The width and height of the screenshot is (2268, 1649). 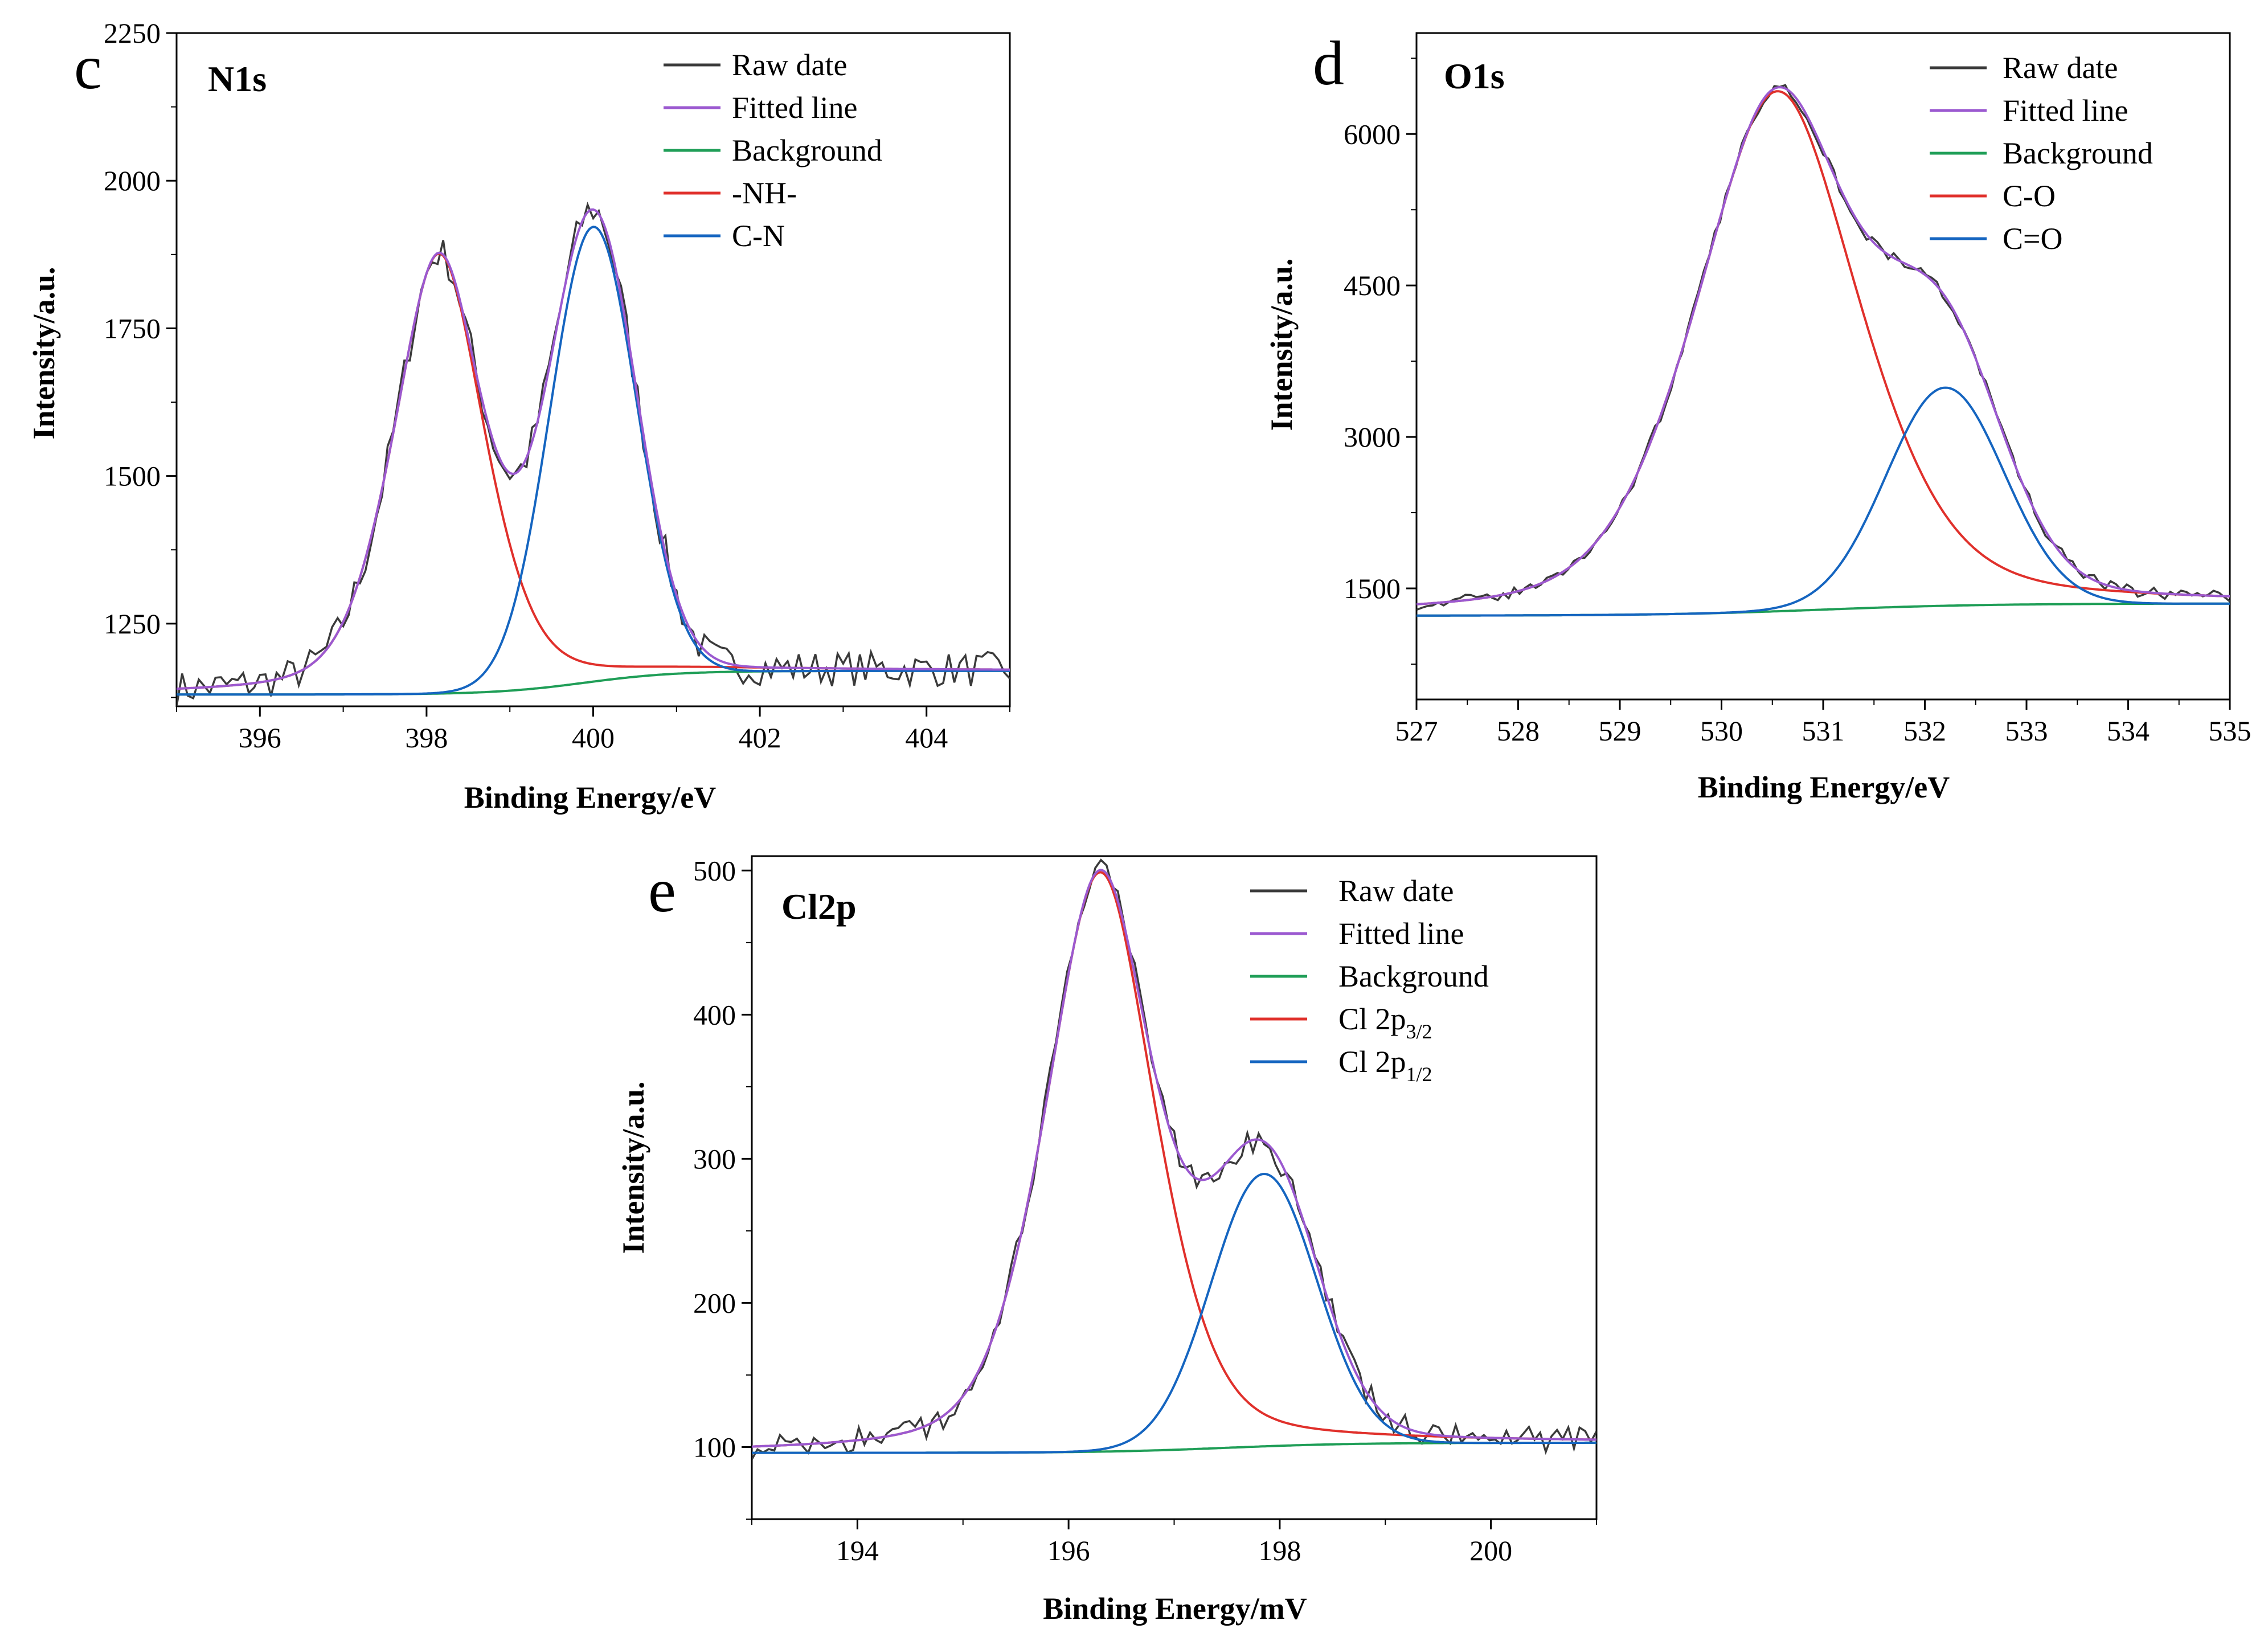 What do you see at coordinates (1474, 76) in the screenshot?
I see `panel-title: O1s` at bounding box center [1474, 76].